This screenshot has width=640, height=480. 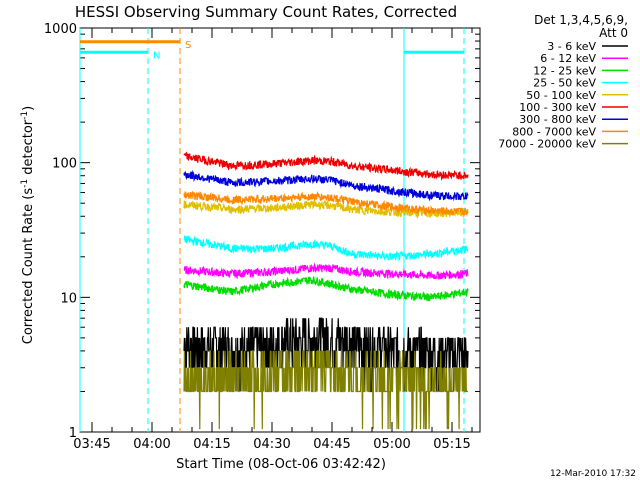 What do you see at coordinates (564, 83) in the screenshot?
I see `legend-label: 25 - 50 keV` at bounding box center [564, 83].